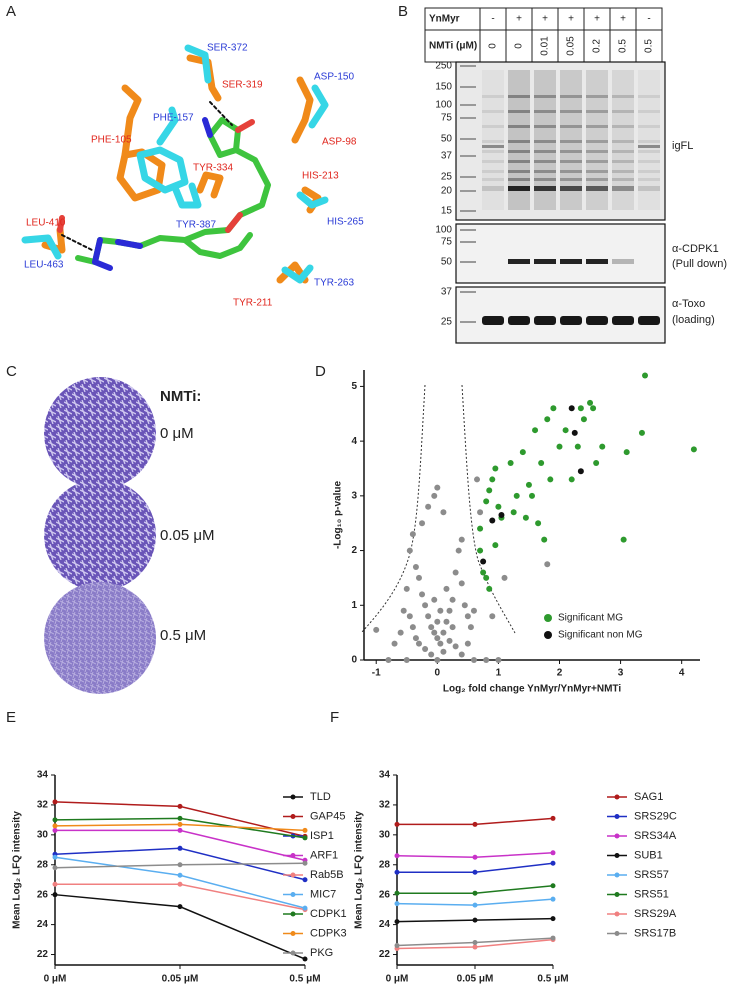  I want to click on legend-label: ISP1, so click(322, 836).